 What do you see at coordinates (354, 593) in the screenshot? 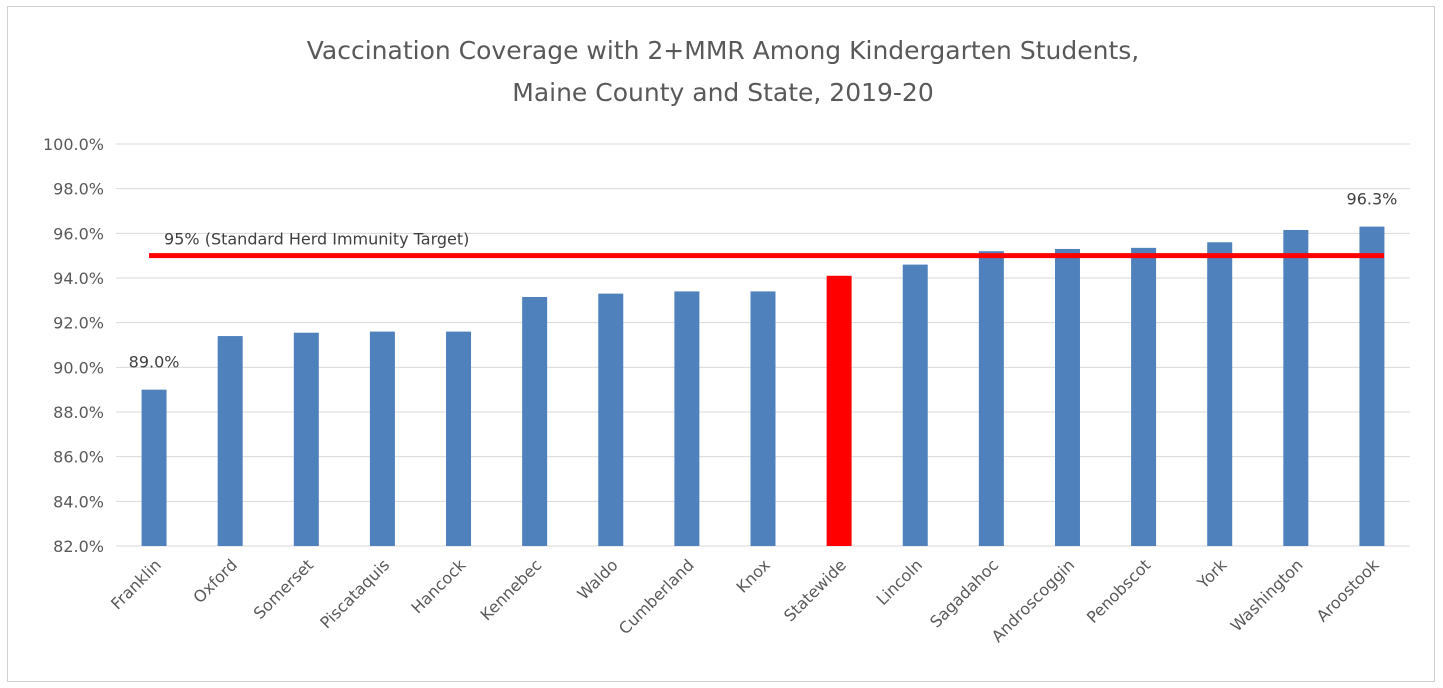
I see `x-tick-label: Piscataquis` at bounding box center [354, 593].